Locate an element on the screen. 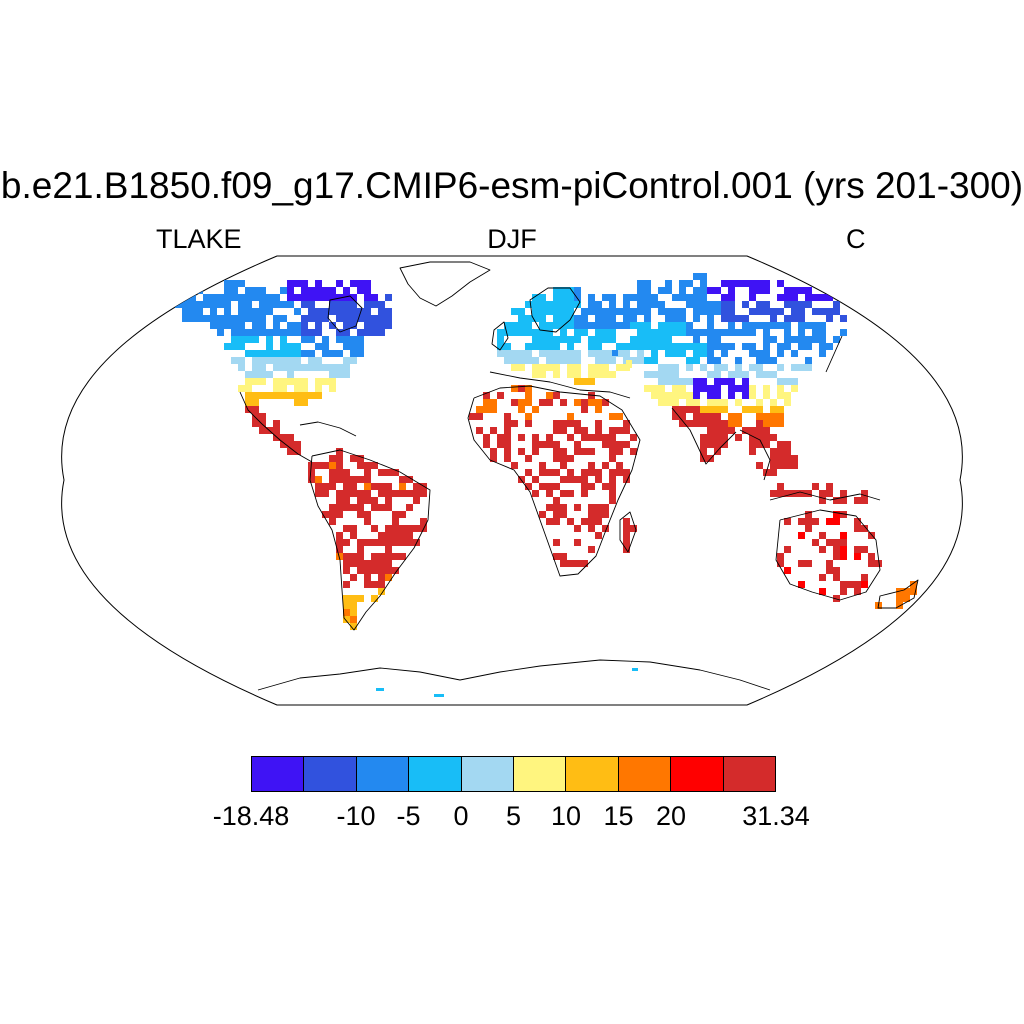 The image size is (1024, 1024). colorbar-swatch is located at coordinates (540, 774).